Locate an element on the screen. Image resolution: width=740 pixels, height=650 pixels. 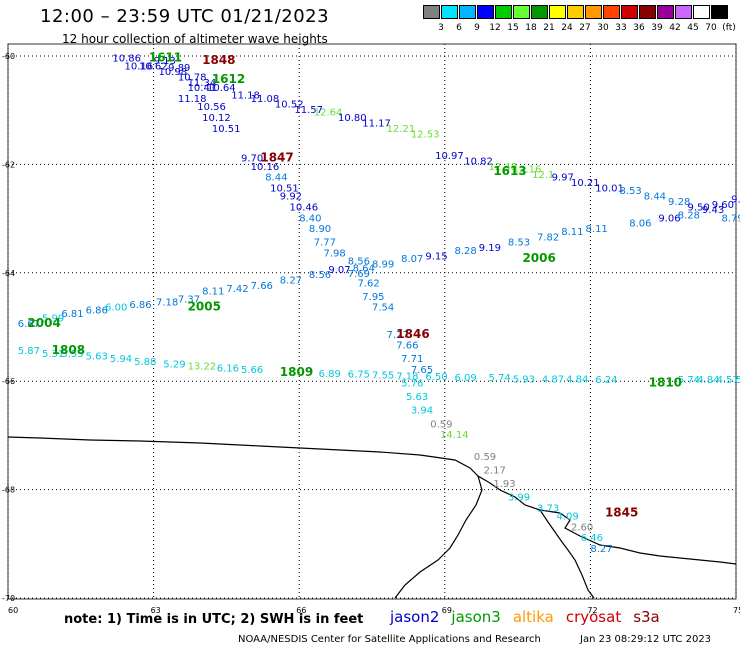
swh-label: 12.48 is located at coordinates (502, 167).